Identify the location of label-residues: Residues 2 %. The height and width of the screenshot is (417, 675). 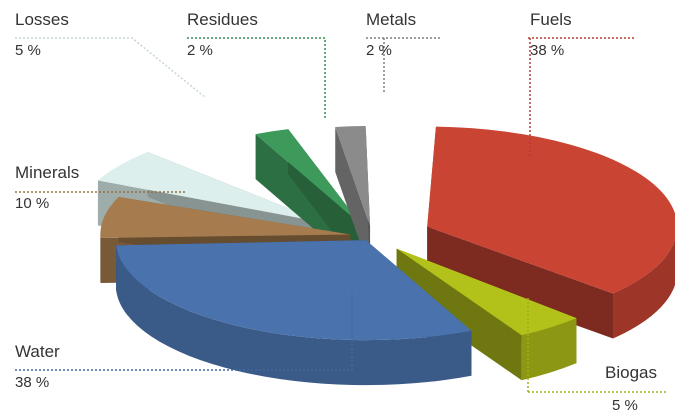
(222, 34).